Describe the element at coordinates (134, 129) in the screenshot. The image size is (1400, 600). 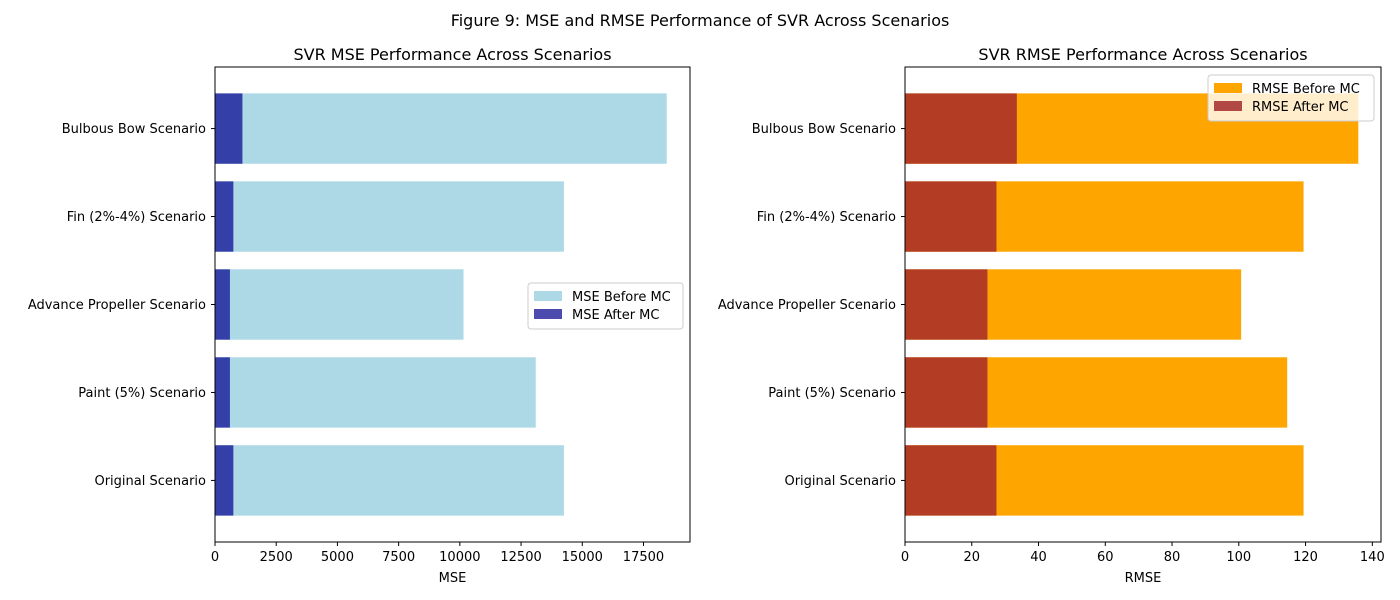
I see `mse-y-tick-label: Bulbous Bow Scenario` at that location.